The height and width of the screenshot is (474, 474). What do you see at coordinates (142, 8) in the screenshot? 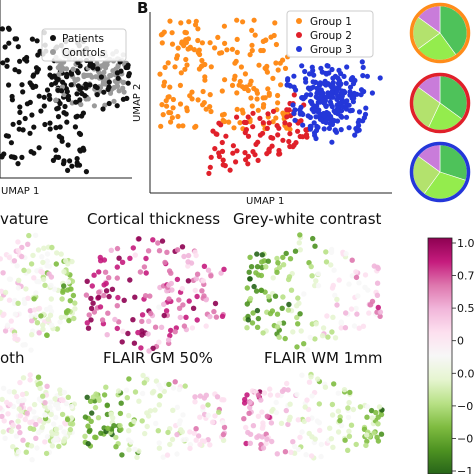
I see `panel-b-letter: B` at bounding box center [142, 8].